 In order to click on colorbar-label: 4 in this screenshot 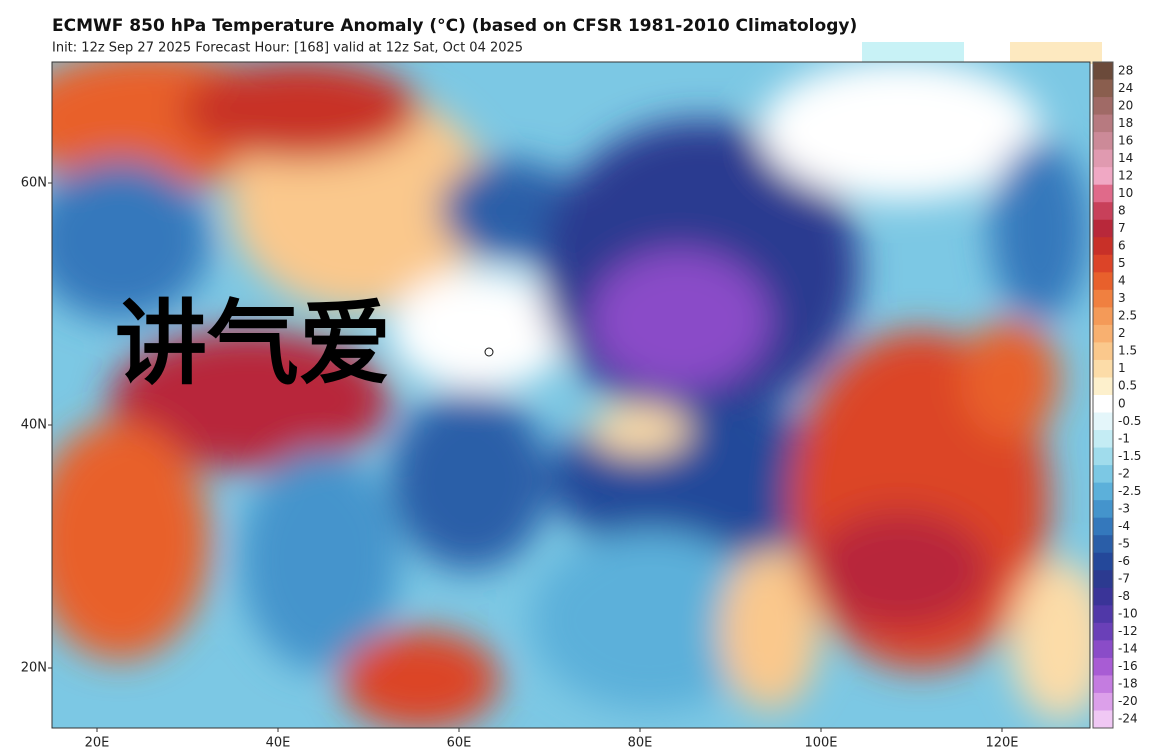, I will do `click(1122, 281)`.